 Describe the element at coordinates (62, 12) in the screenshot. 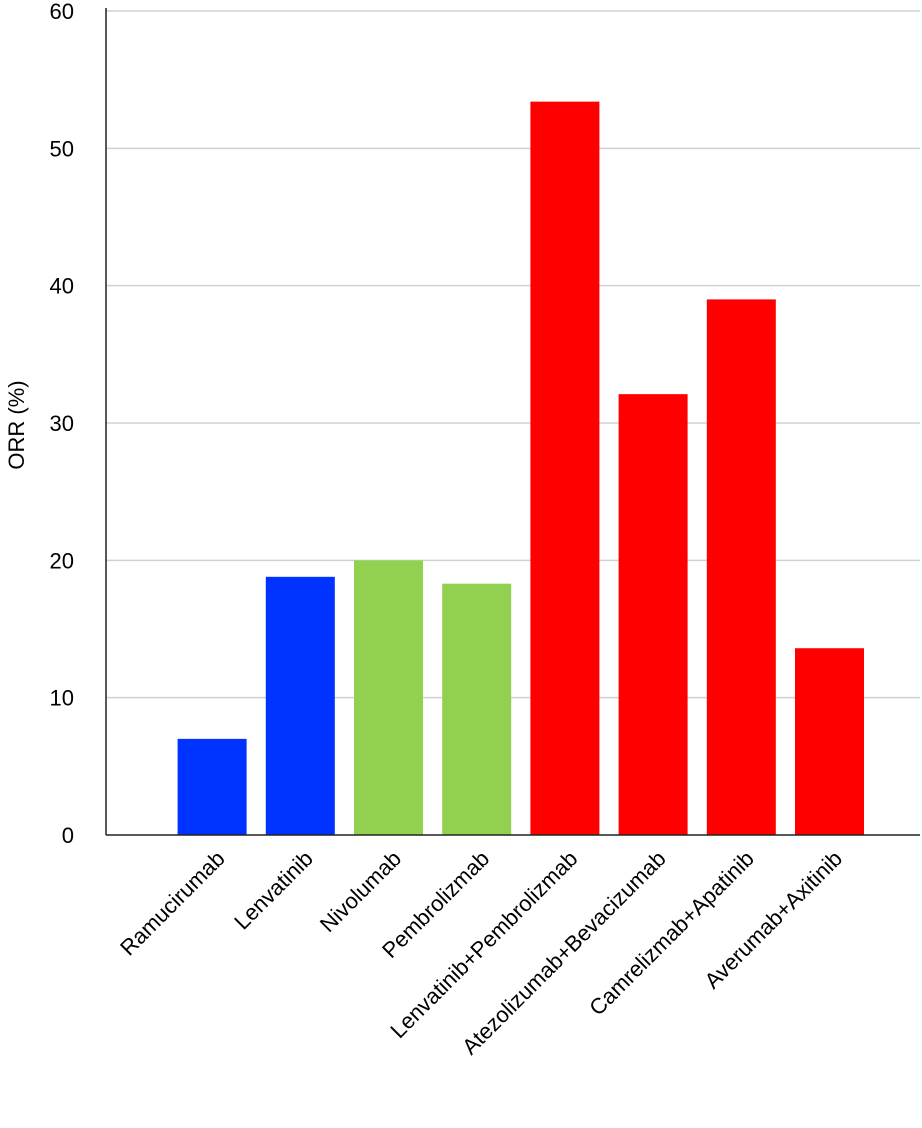

I see `y-tick-label: 60` at that location.